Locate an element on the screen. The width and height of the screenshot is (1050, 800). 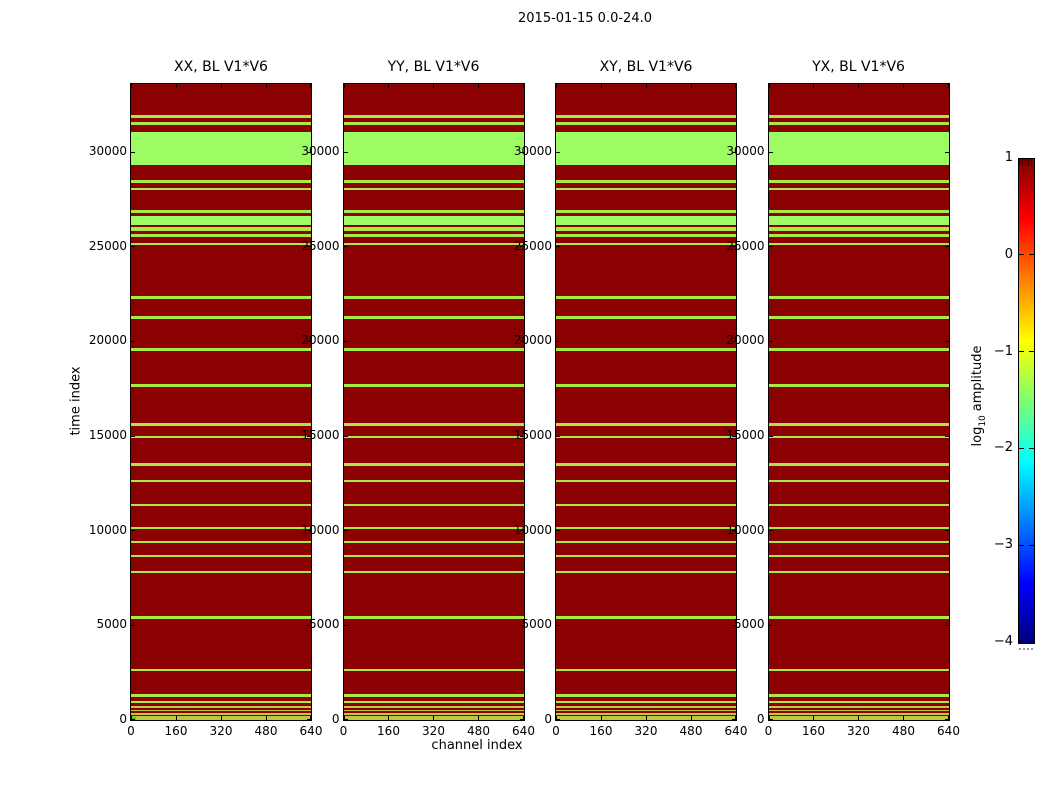
colorbar is located at coordinates (1026, 401).